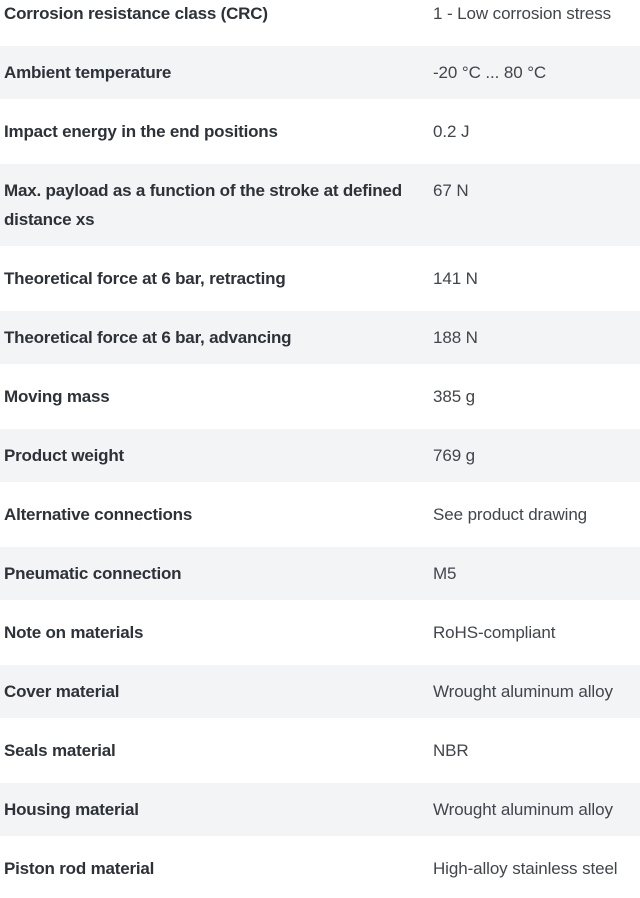  I want to click on spec-value: 385 g, so click(454, 396).